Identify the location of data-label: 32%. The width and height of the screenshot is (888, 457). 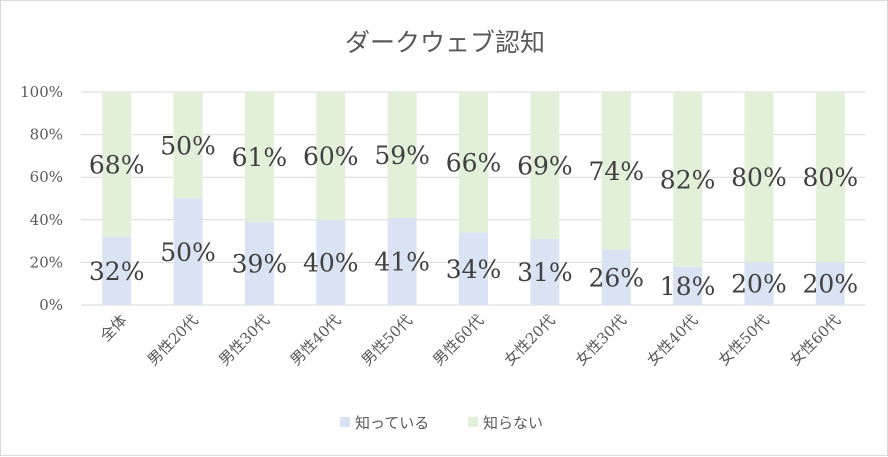
(117, 271).